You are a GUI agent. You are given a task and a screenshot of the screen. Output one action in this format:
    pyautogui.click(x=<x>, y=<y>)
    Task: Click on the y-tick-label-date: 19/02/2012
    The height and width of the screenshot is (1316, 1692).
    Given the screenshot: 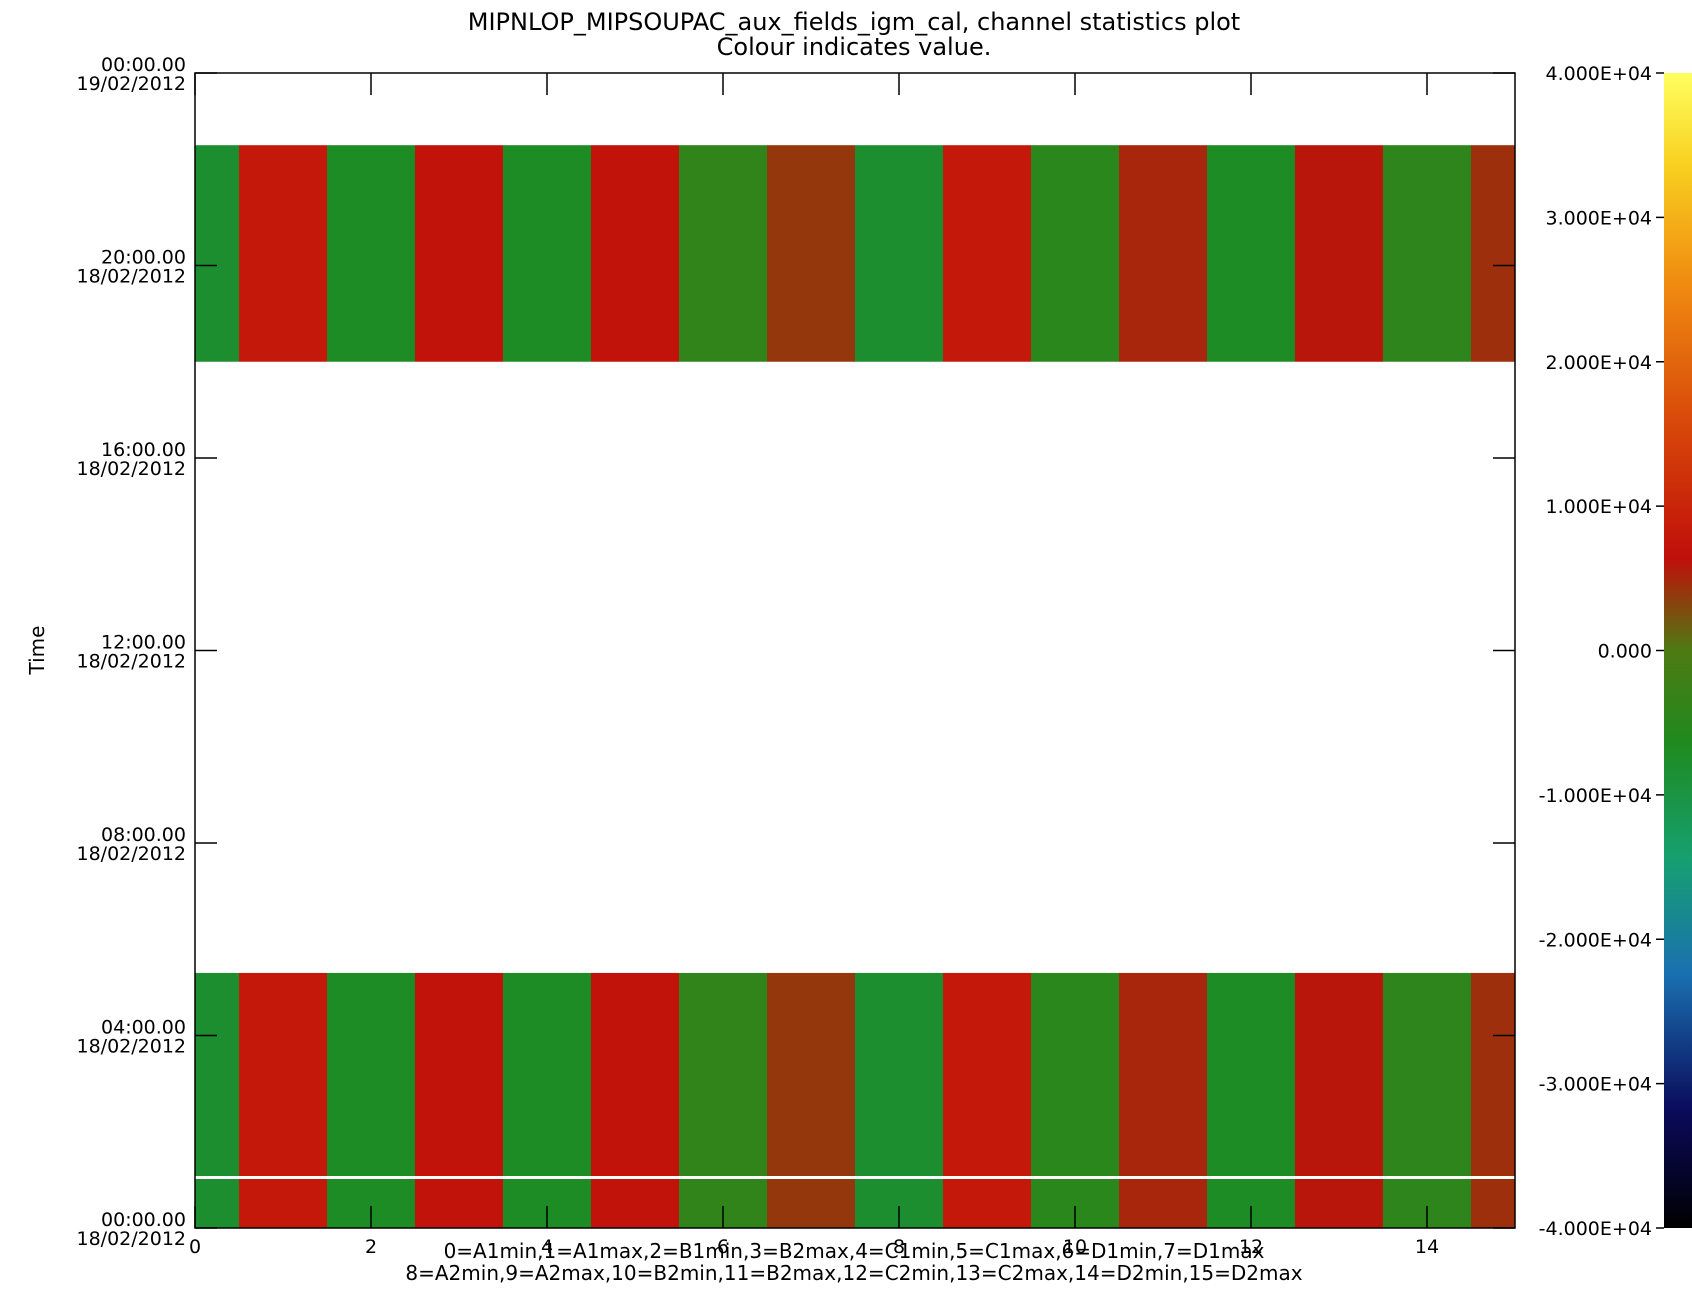 What is the action you would take?
    pyautogui.click(x=131, y=84)
    